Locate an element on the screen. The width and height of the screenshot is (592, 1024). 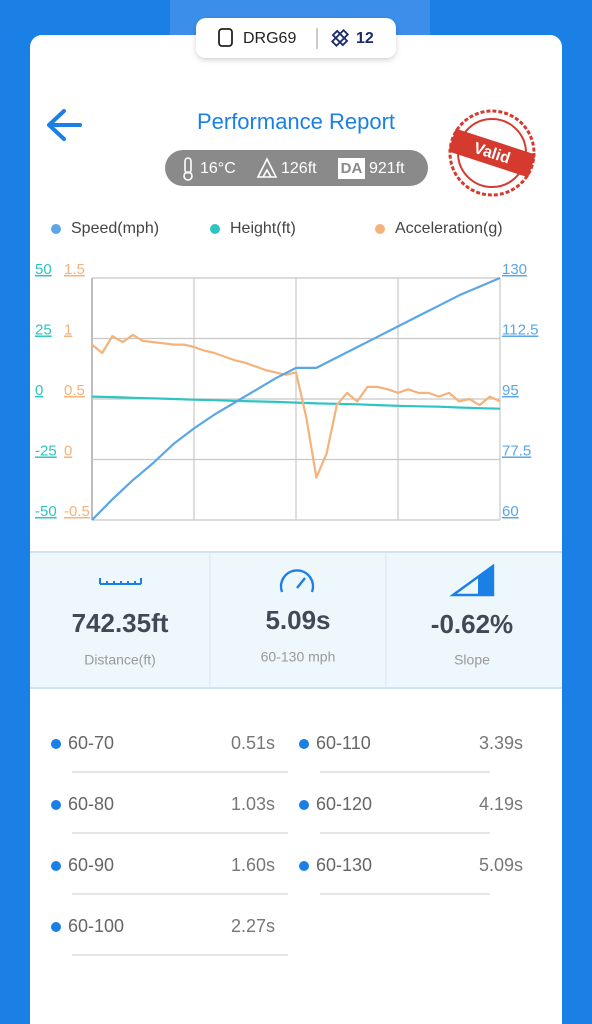
split-range: 60-110 is located at coordinates (343, 743).